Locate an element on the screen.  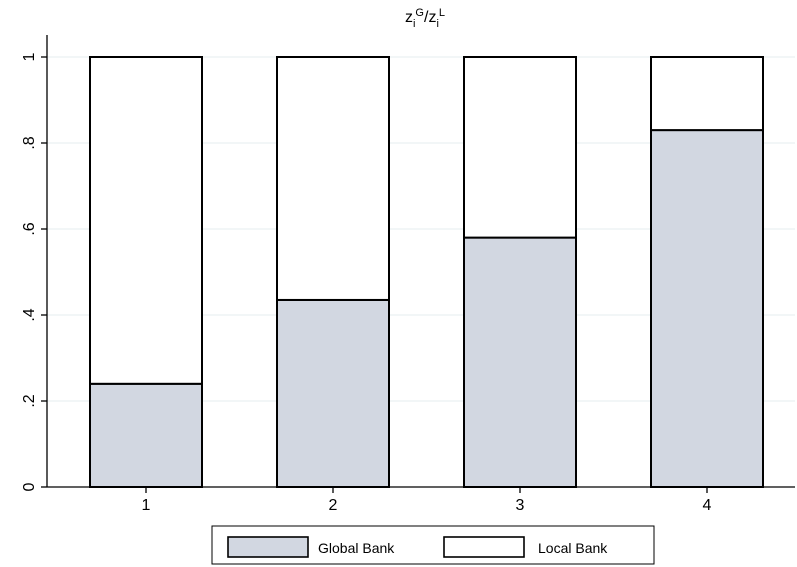
x-tick-label: 2 is located at coordinates (333, 505).